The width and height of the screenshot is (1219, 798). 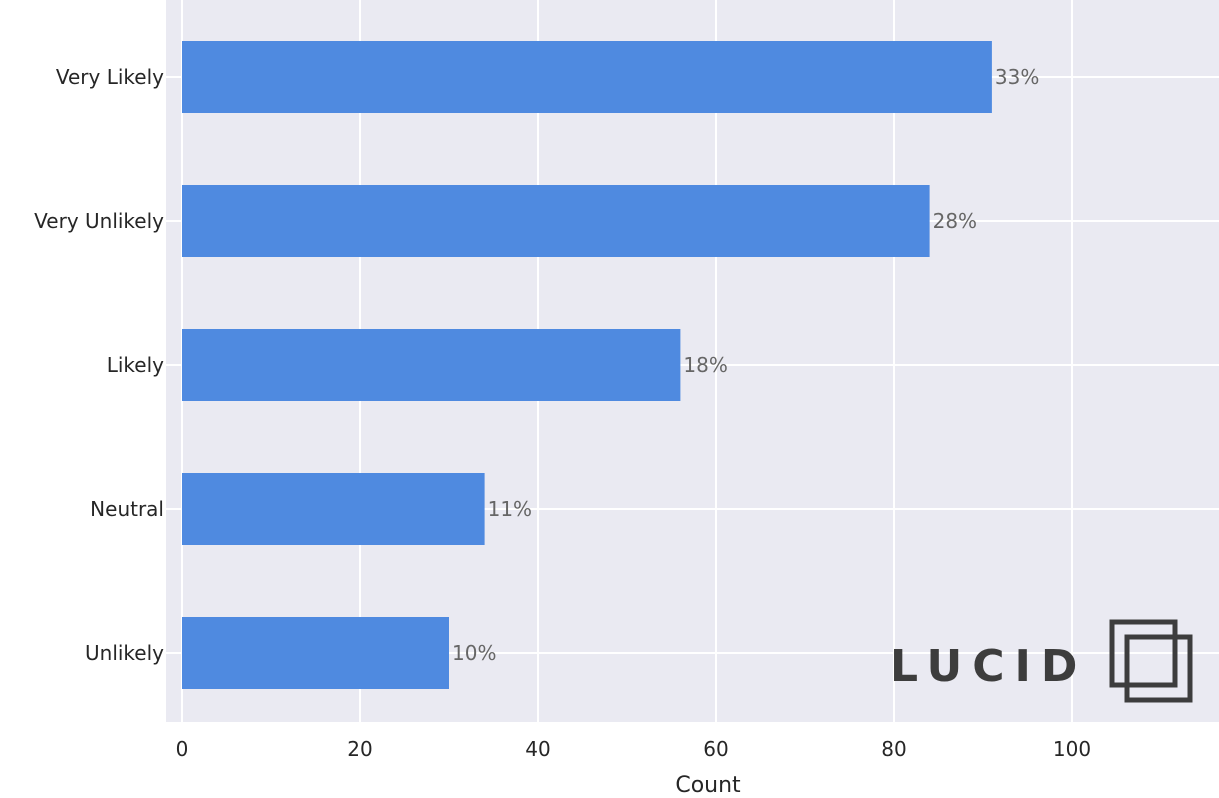 What do you see at coordinates (1017, 77) in the screenshot?
I see `data-label: 33%` at bounding box center [1017, 77].